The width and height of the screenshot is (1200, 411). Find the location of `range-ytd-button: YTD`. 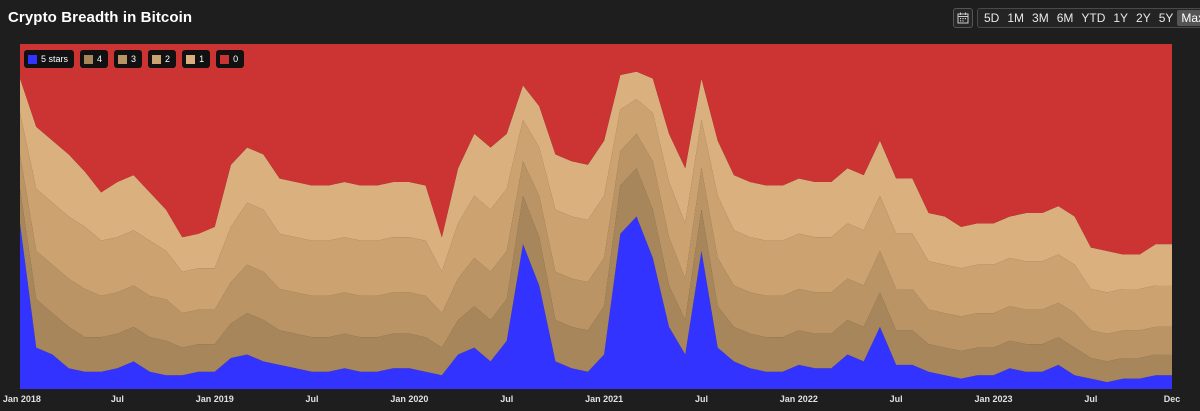

range-ytd-button: YTD is located at coordinates (1093, 18).